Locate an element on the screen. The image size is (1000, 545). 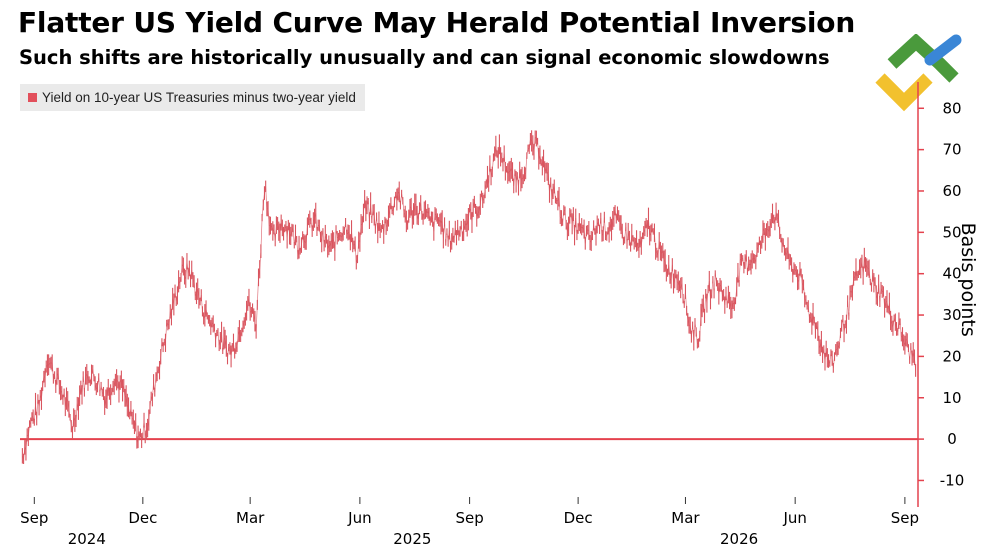
y-tick-label: 40 is located at coordinates (951, 274).